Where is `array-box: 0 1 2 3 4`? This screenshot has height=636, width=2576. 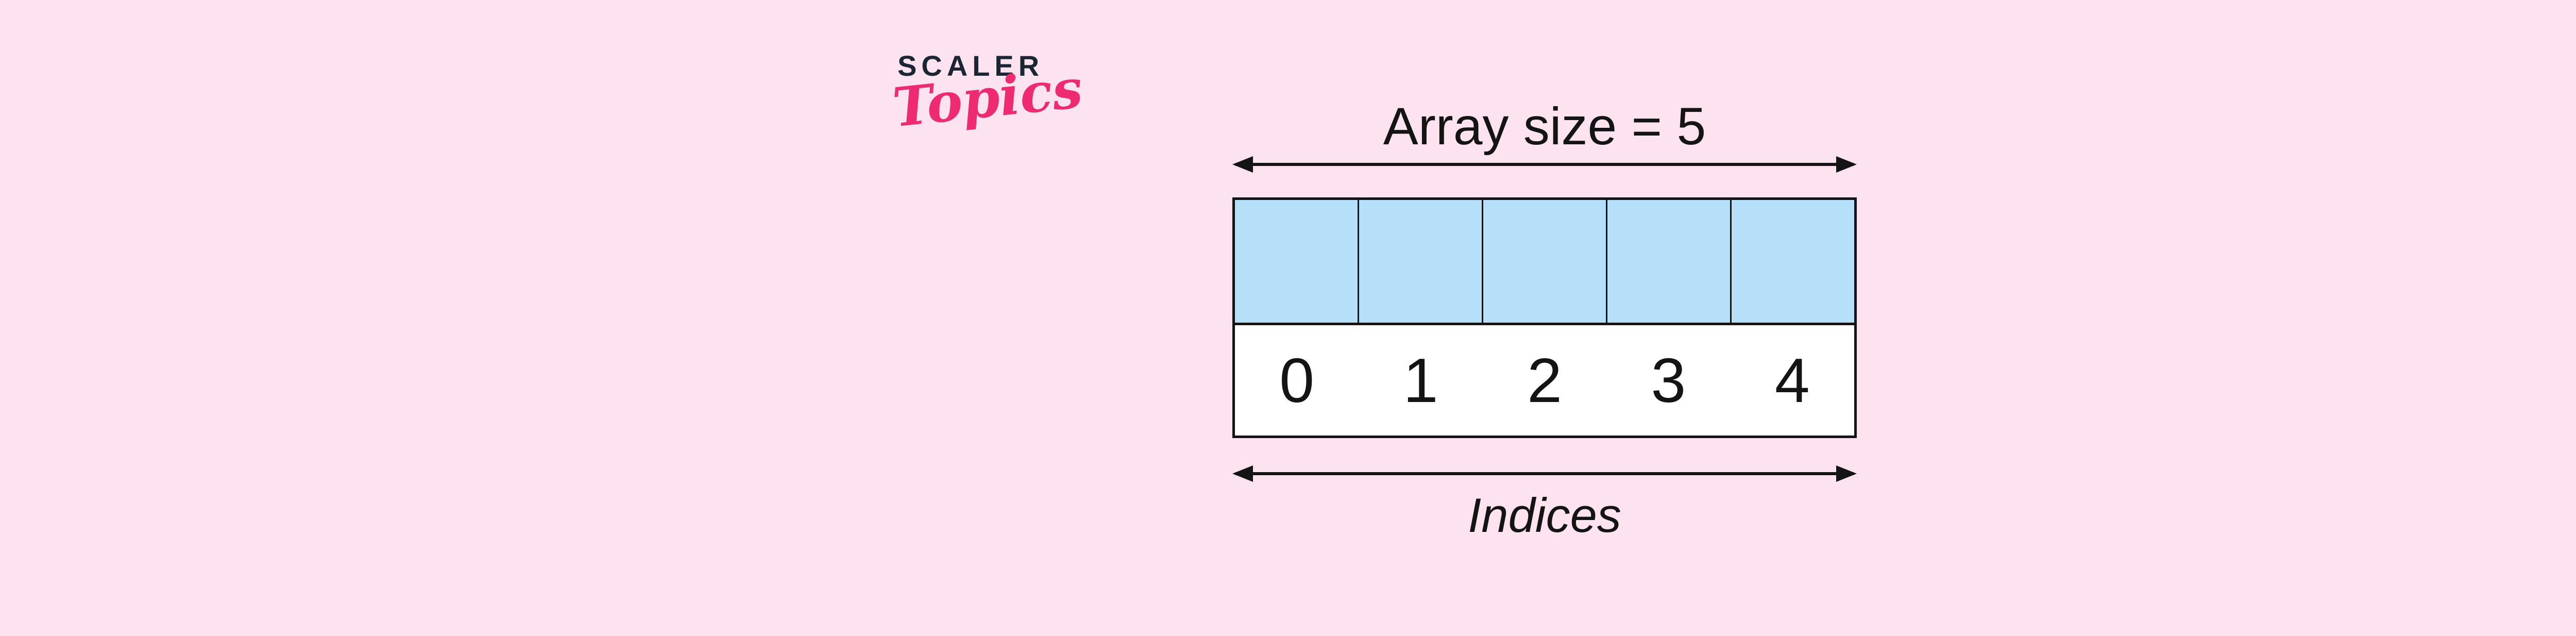 array-box: 0 1 2 3 4 is located at coordinates (1544, 317).